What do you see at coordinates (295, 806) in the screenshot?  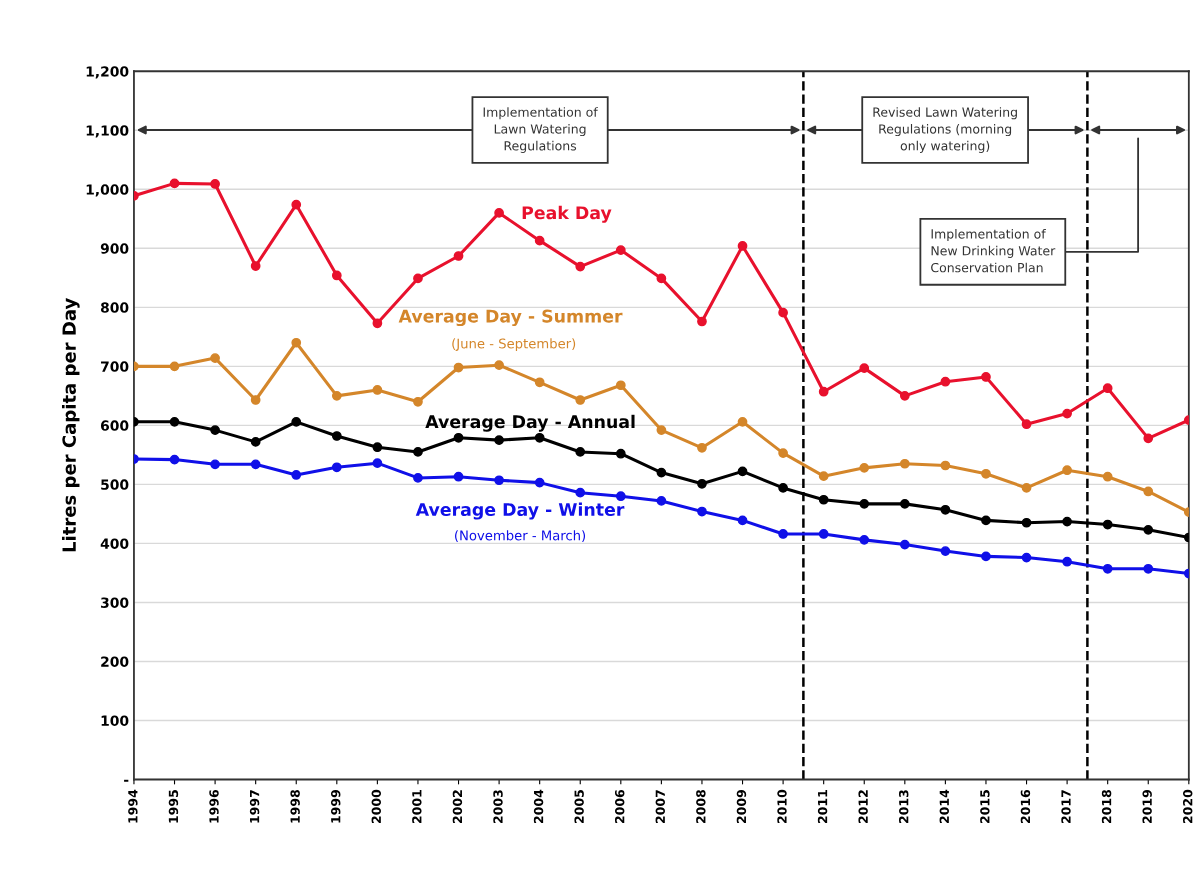 I see `x-tick-label: 1998` at bounding box center [295, 806].